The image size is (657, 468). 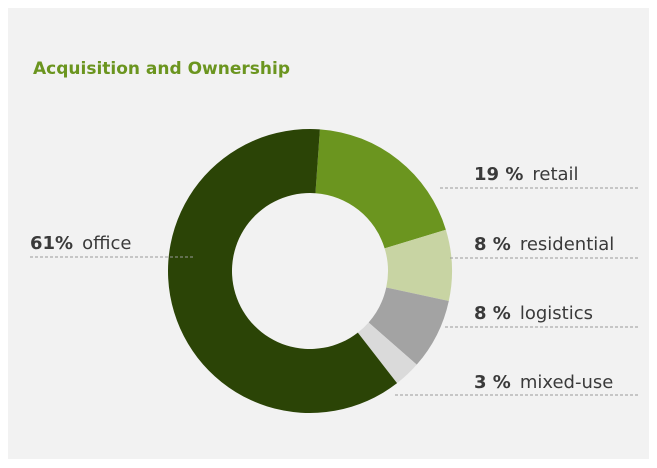 I want to click on slice-label: 3 % mixed-use, so click(x=543, y=382).